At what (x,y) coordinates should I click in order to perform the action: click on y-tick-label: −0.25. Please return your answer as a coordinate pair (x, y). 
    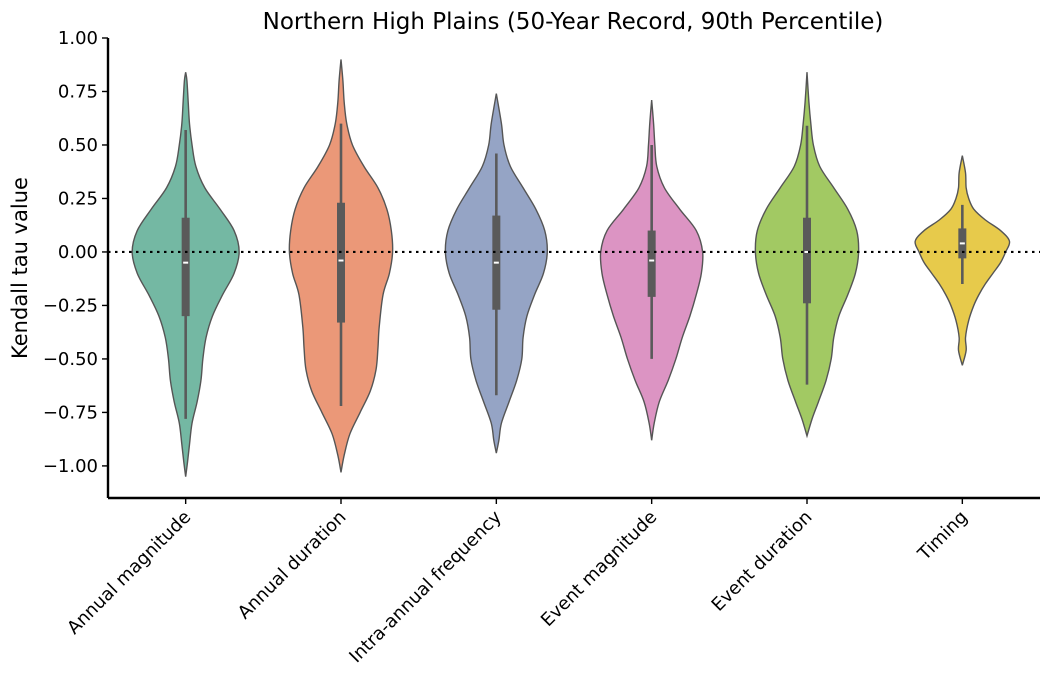
    Looking at the image, I should click on (70, 305).